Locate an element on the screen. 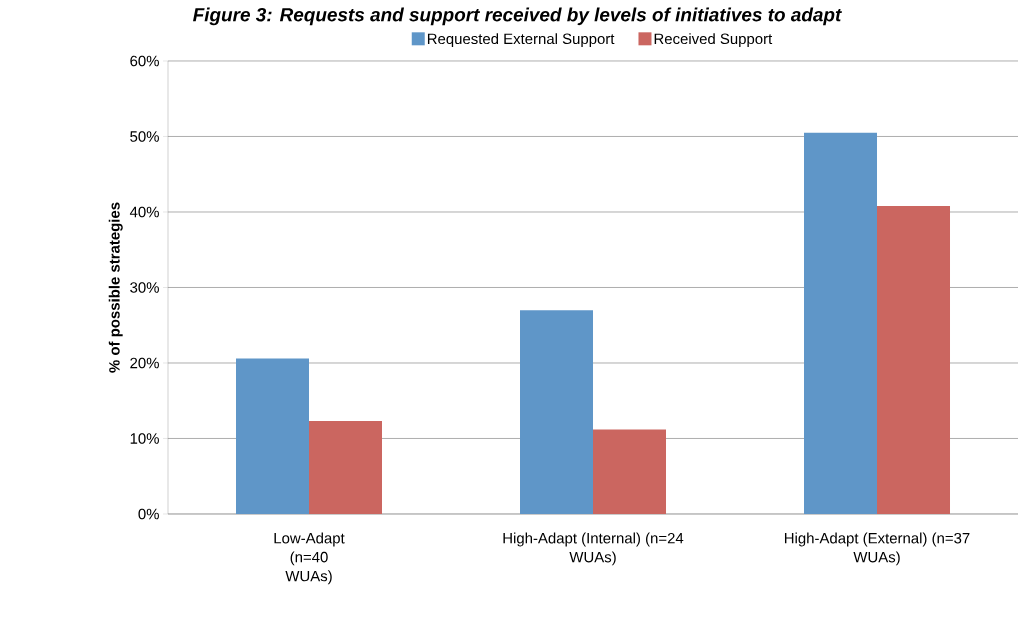 This screenshot has width=1034, height=621. y-tick-label: 20% is located at coordinates (144, 363).